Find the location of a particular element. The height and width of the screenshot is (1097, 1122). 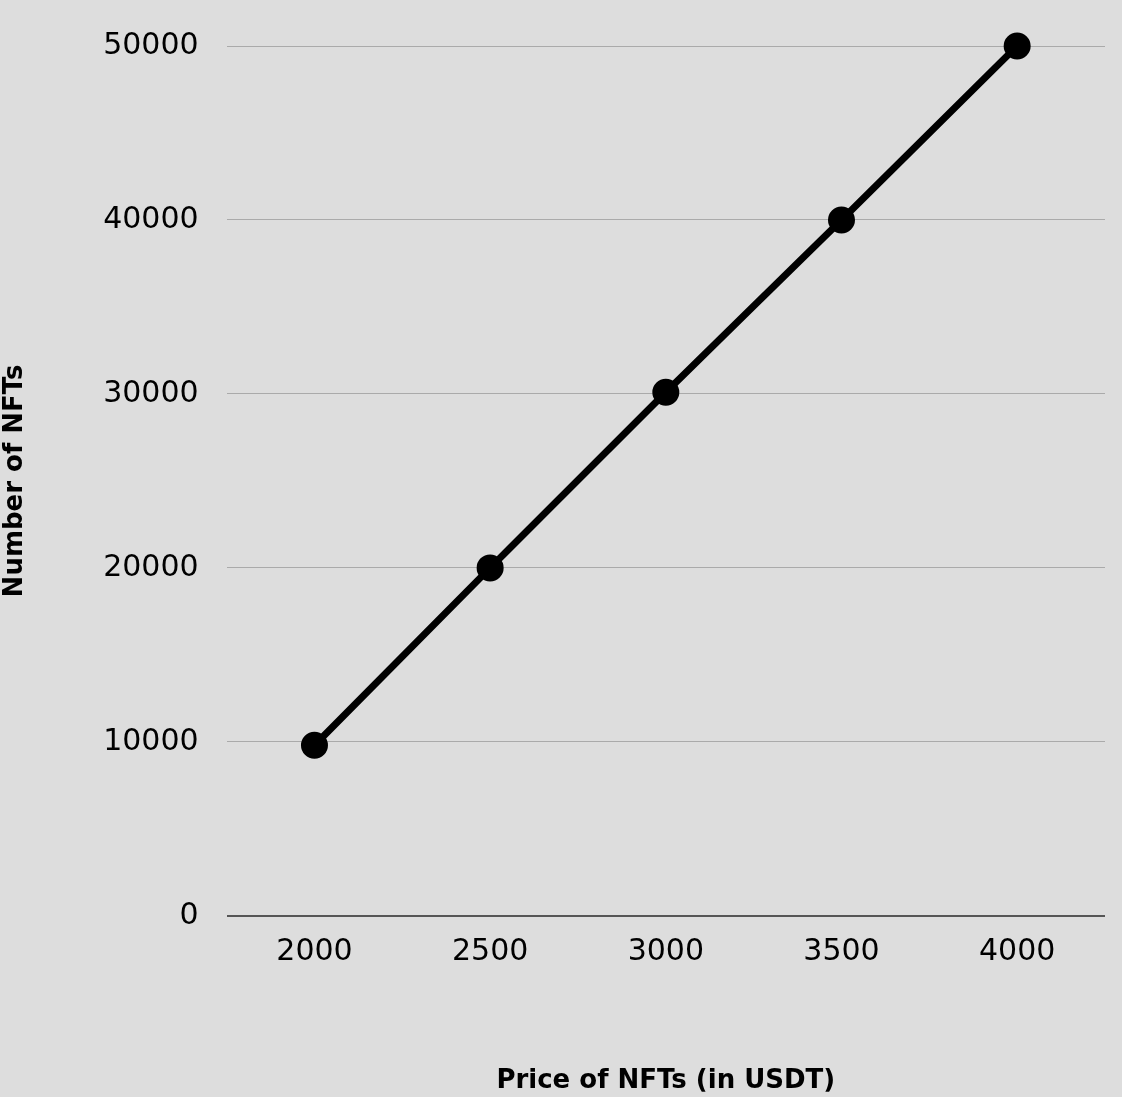

x-tick-label: 4000 is located at coordinates (1017, 949).